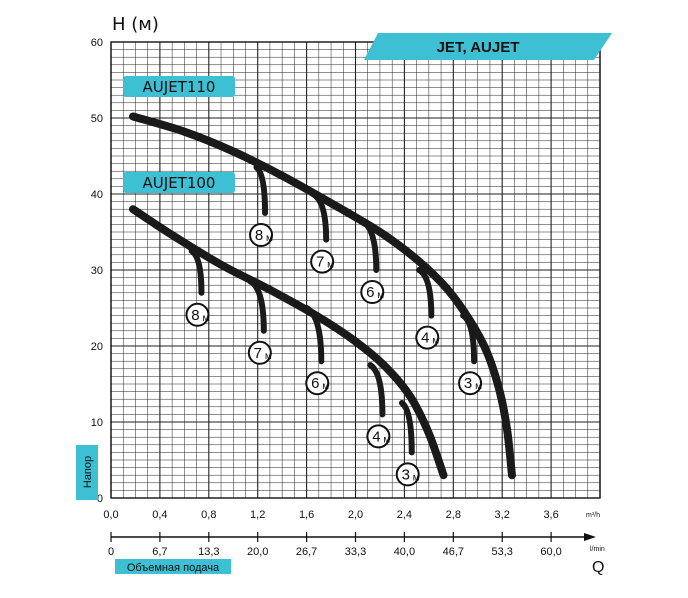  Describe the element at coordinates (159, 515) in the screenshot. I see `x-tick-label-m3h: 0,4` at that location.